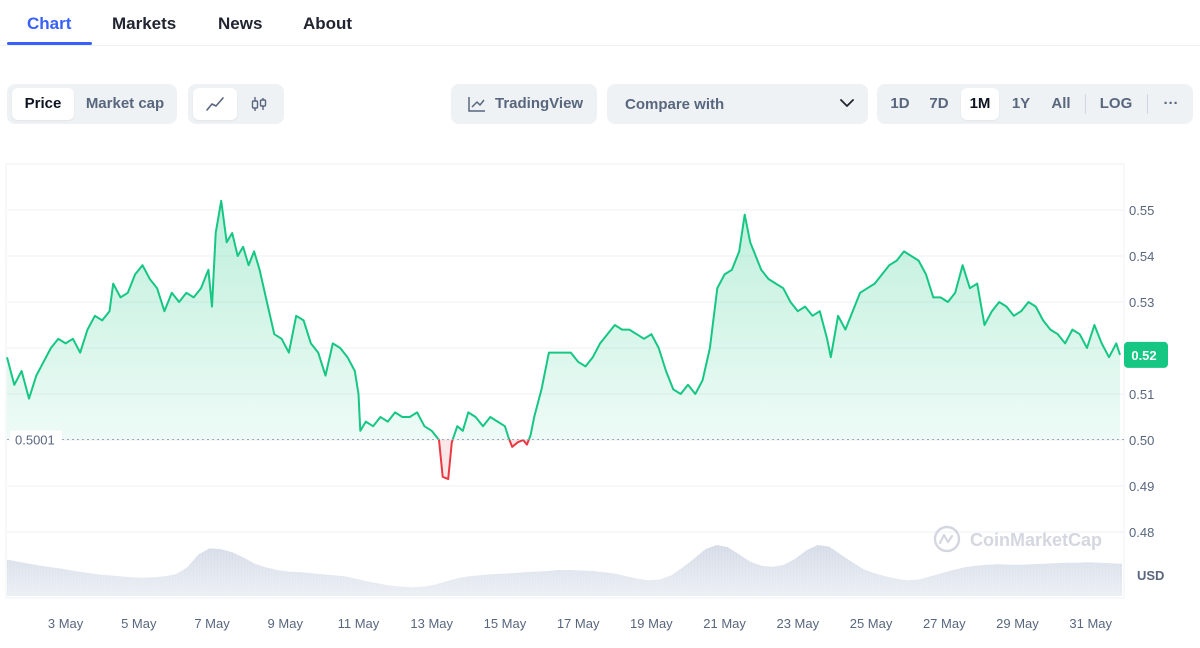 The height and width of the screenshot is (648, 1200). Describe the element at coordinates (1141, 440) in the screenshot. I see `y-tick-label: 0.50` at that location.